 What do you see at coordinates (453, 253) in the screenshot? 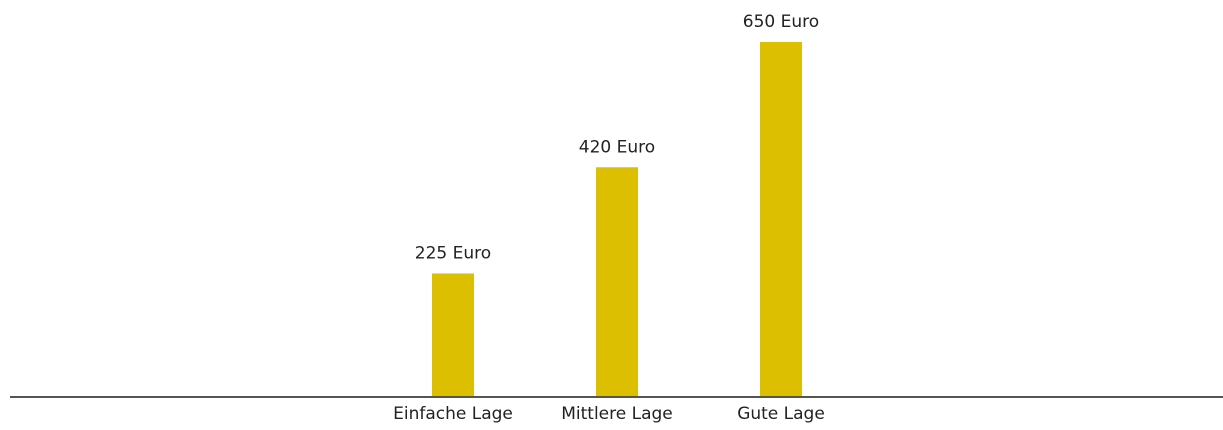
I see `value-label: 225 Euro` at bounding box center [453, 253].